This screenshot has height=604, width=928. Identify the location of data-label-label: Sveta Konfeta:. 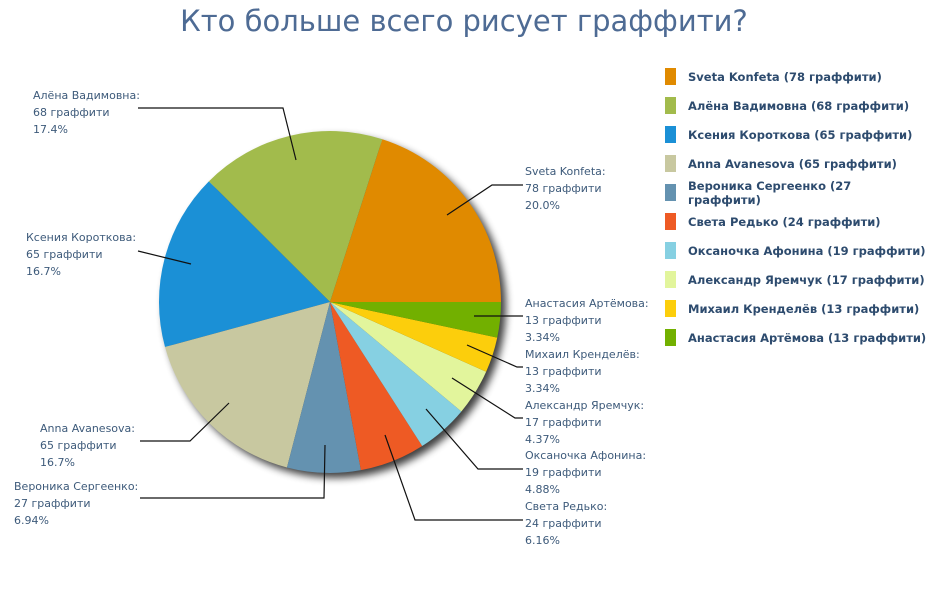
(565, 171).